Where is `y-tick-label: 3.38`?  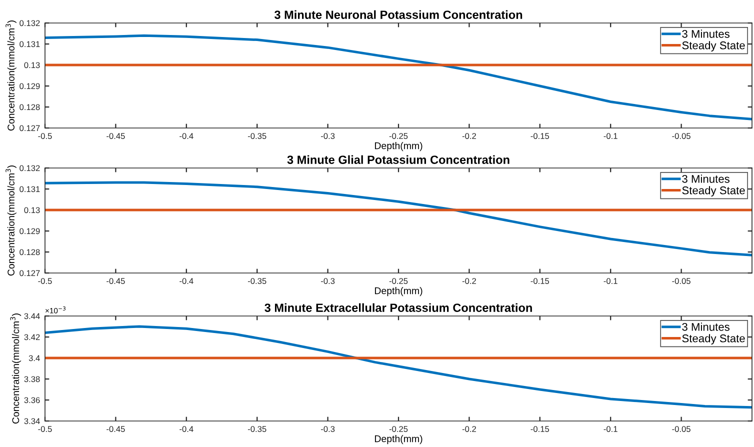
y-tick-label: 3.38 is located at coordinates (32, 379).